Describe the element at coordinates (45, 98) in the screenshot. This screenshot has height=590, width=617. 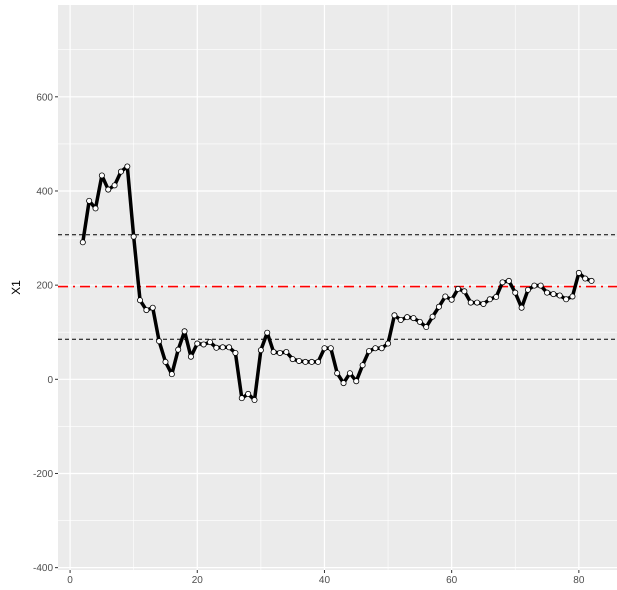
I see `y-tick-label: 600` at that location.